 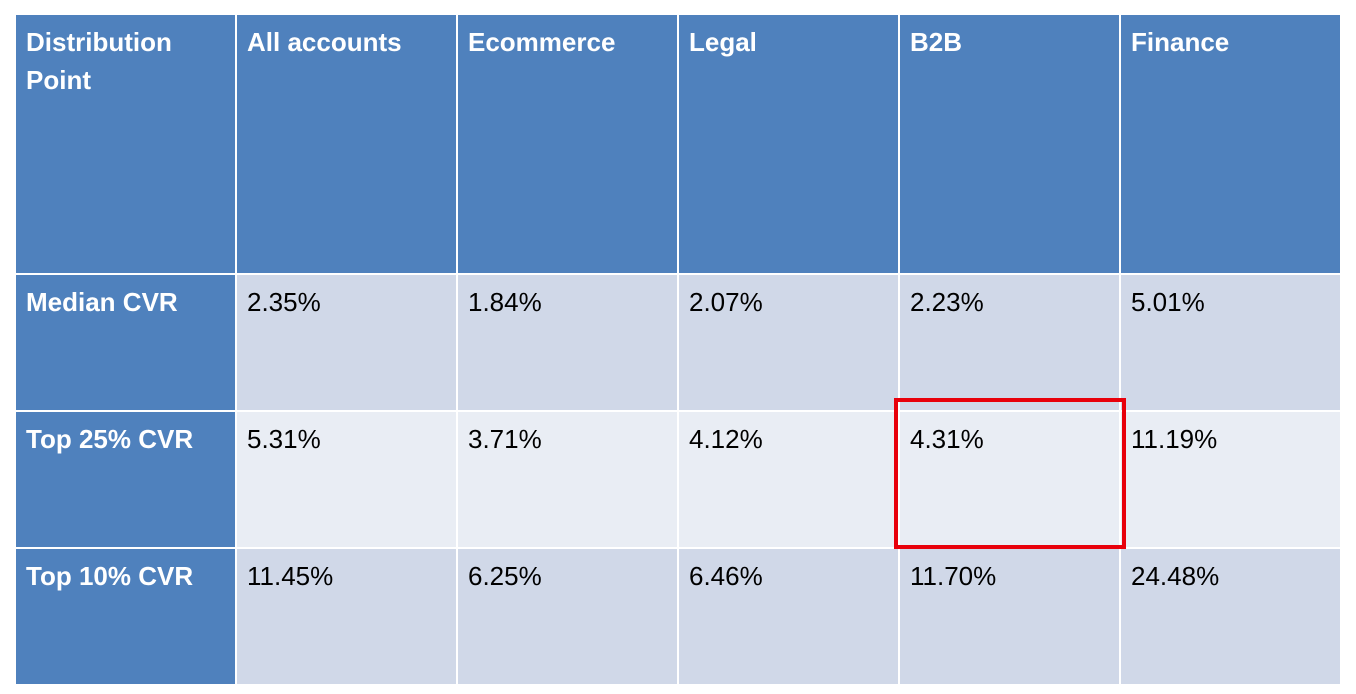 What do you see at coordinates (788, 479) in the screenshot?
I see `cell-top25-legal: 4.12%` at bounding box center [788, 479].